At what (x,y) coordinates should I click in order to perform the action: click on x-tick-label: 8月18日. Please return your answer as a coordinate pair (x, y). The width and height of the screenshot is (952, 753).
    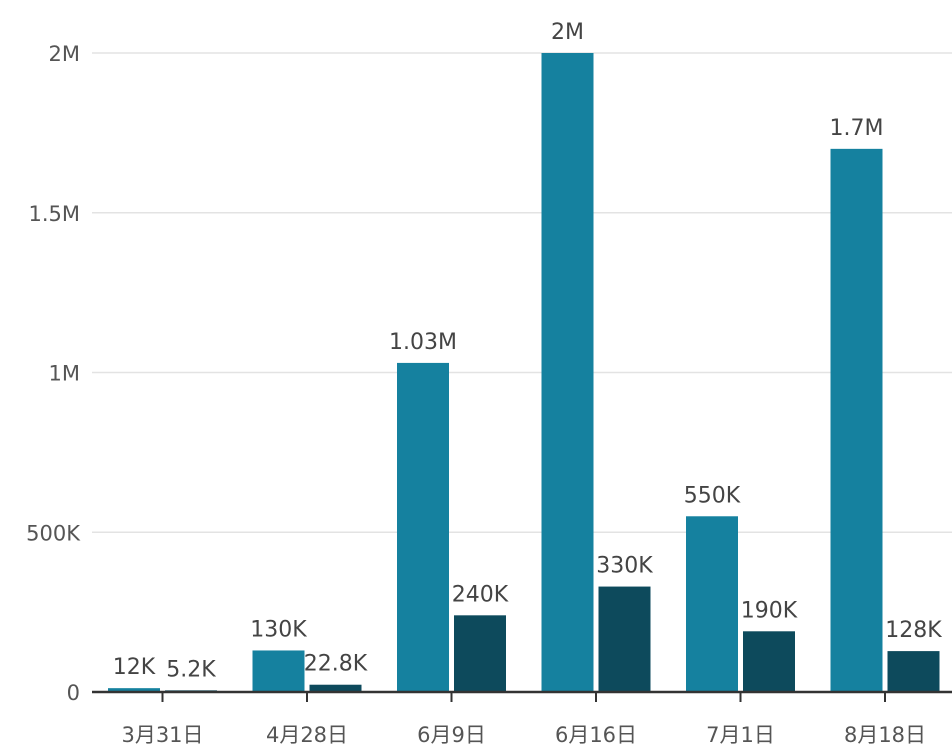
    Looking at the image, I should click on (885, 735).